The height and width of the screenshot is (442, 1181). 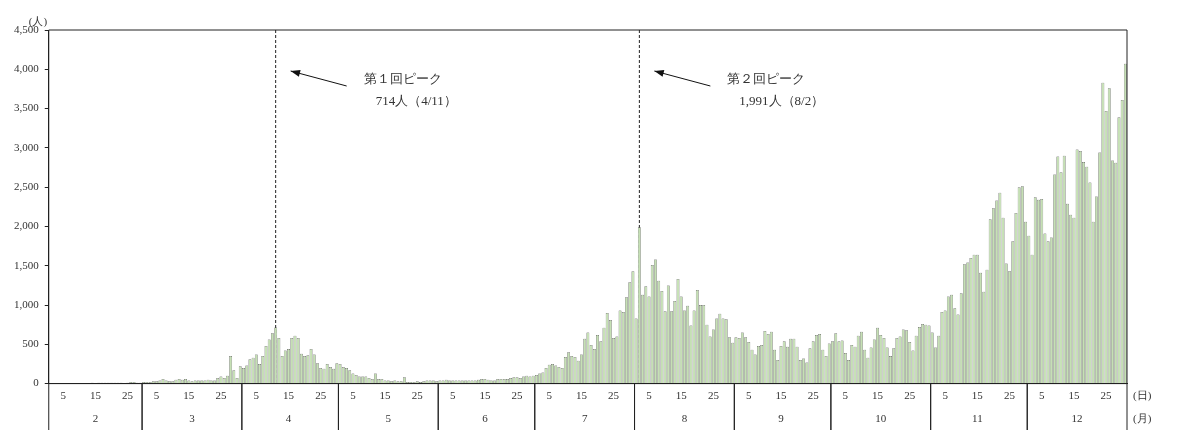 What do you see at coordinates (27, 146) in the screenshot?
I see `y-tick-label: 3,000` at bounding box center [27, 146].